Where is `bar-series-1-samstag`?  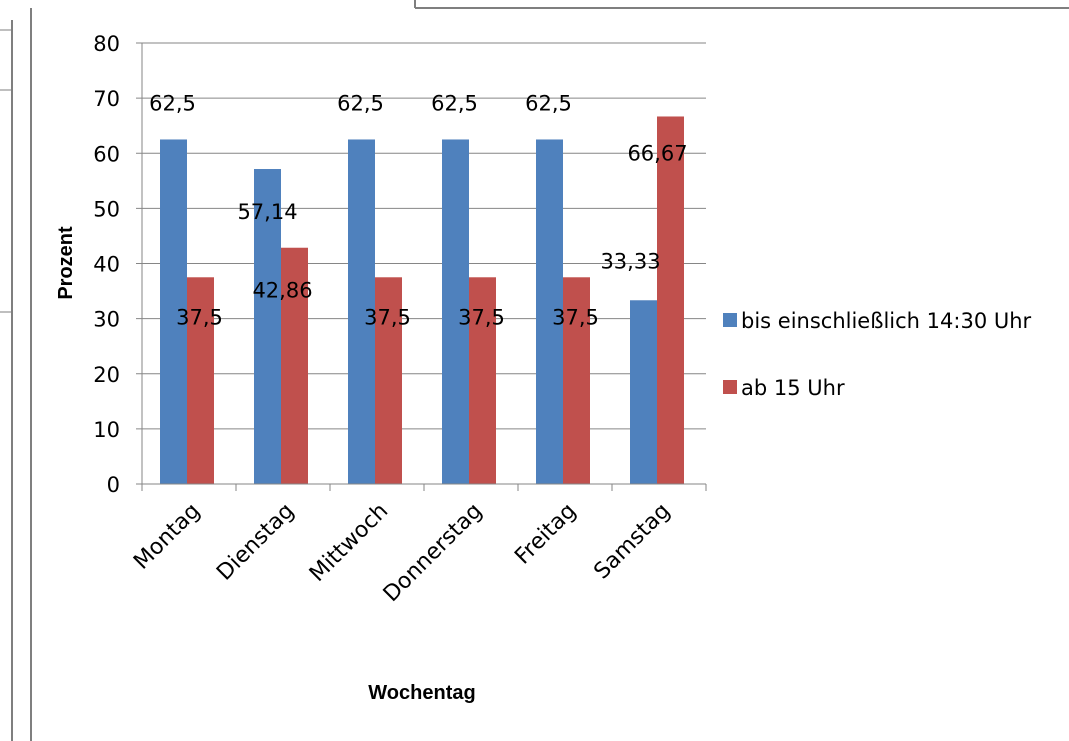
bar-series-1-samstag is located at coordinates (643, 392).